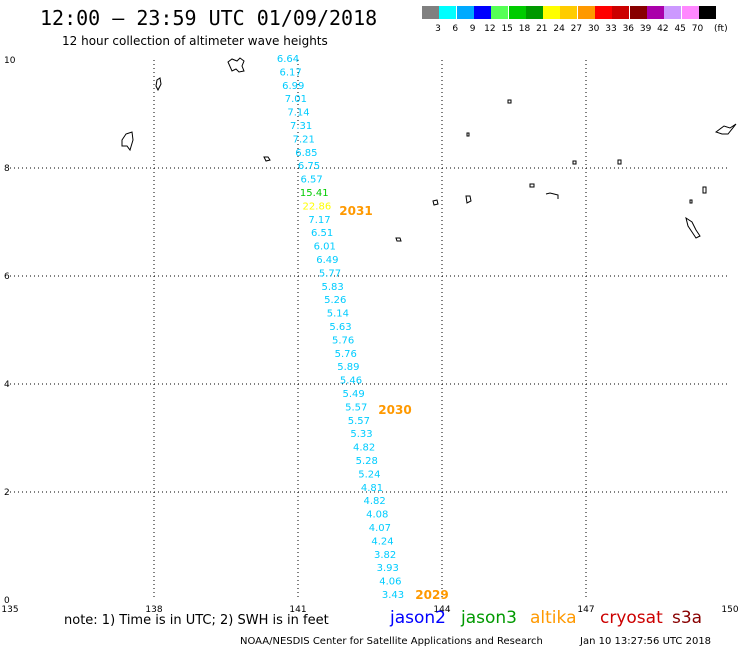  Describe the element at coordinates (394, 410) in the screenshot. I see `pass-time-label: 2030` at that location.